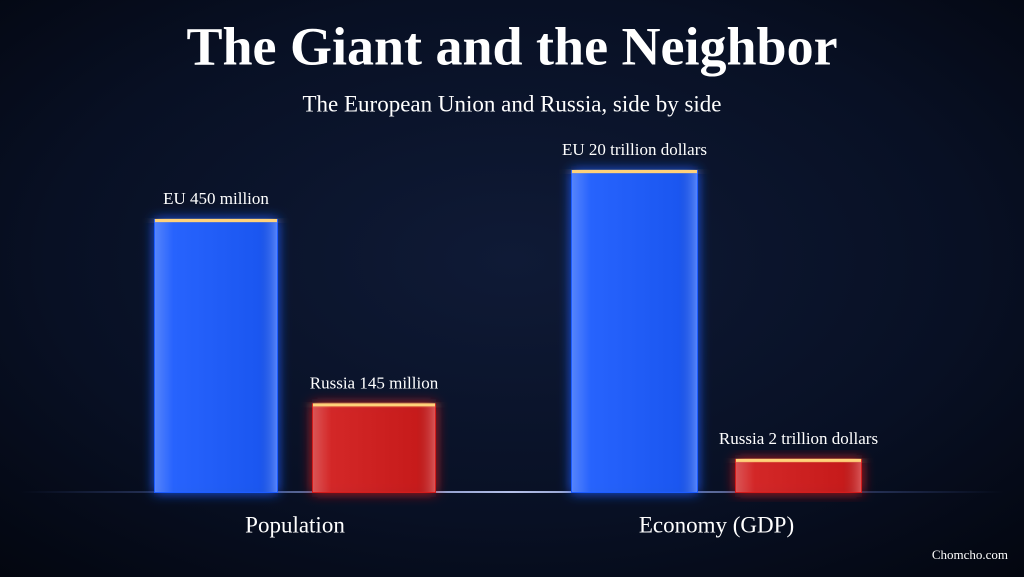  I want to click on credit: Chomcho.com, so click(970, 554).